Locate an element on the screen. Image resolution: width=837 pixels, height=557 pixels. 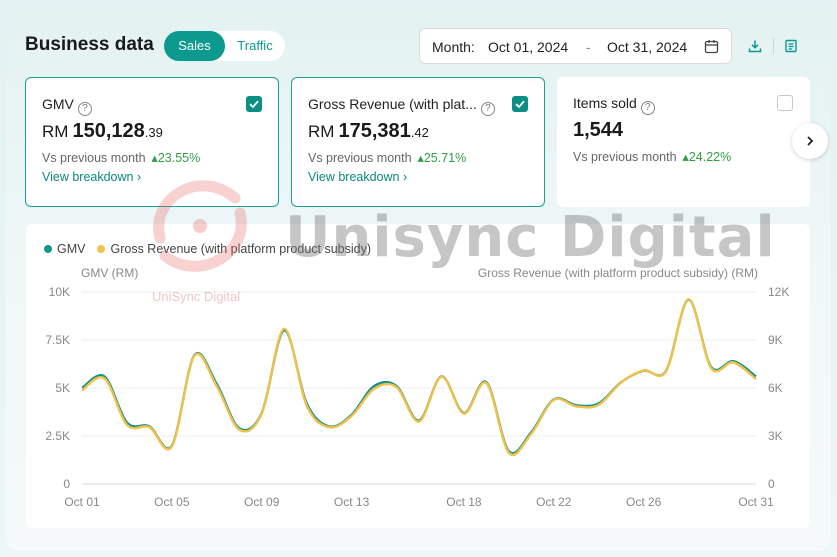
report-button is located at coordinates (791, 46).